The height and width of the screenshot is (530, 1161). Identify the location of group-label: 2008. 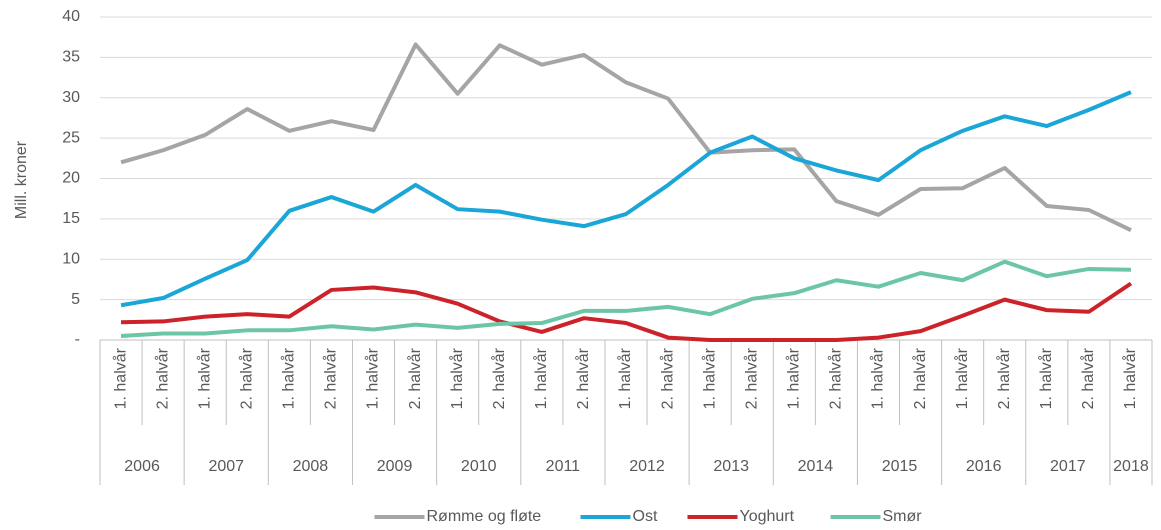
(311, 466).